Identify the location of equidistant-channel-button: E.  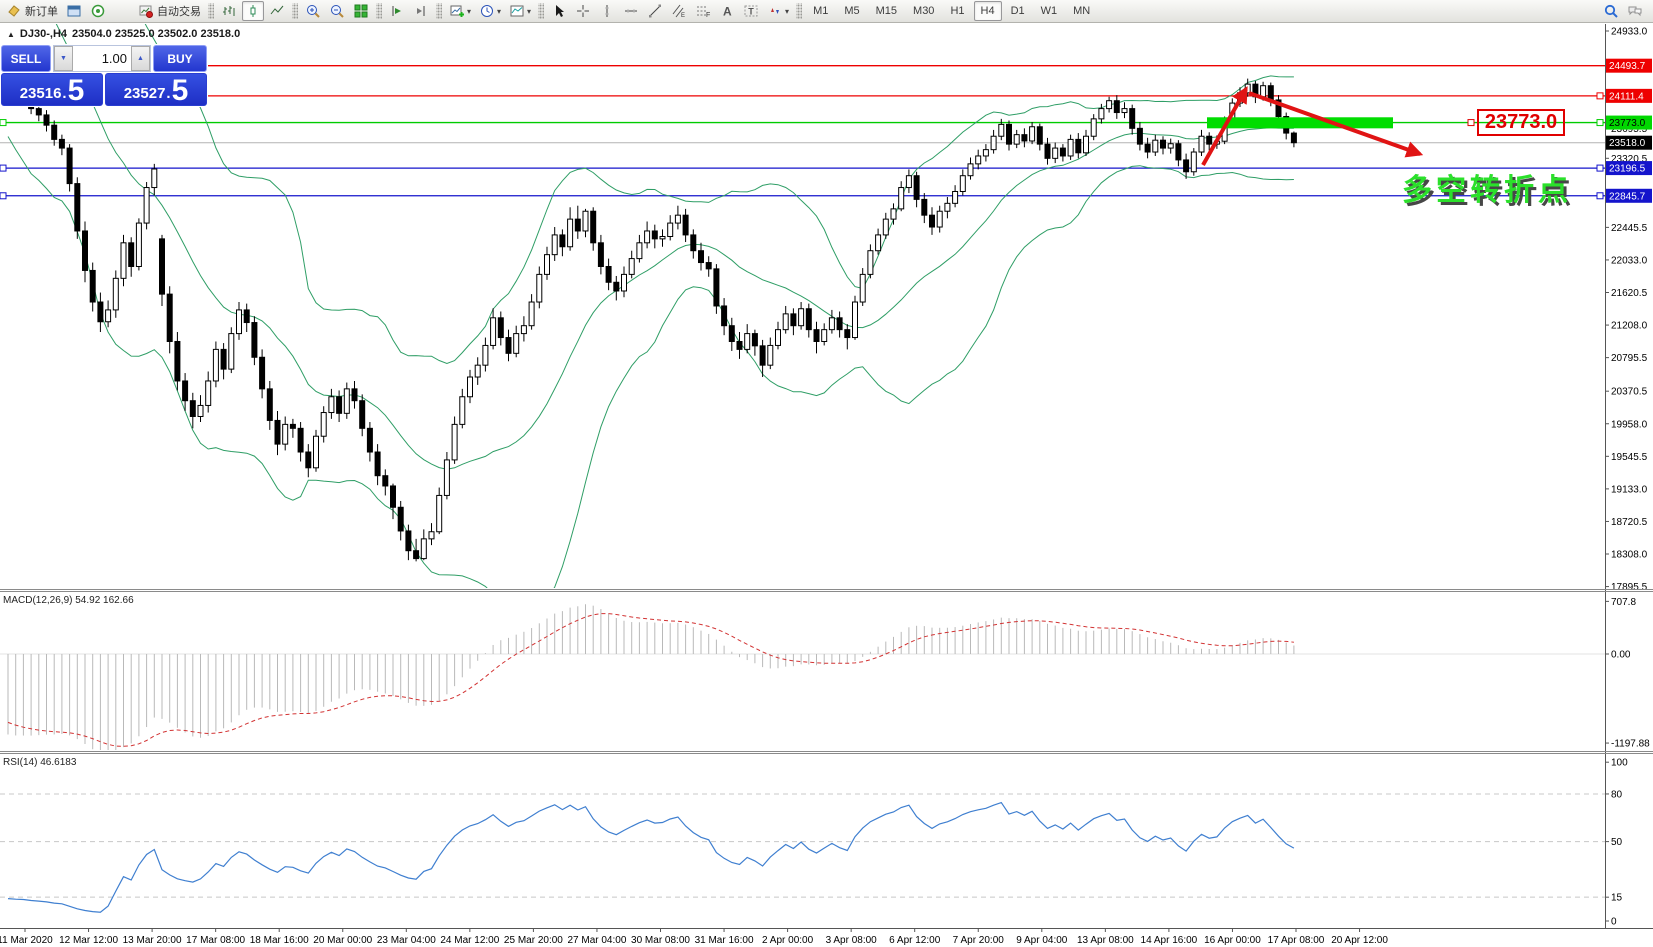
(679, 11).